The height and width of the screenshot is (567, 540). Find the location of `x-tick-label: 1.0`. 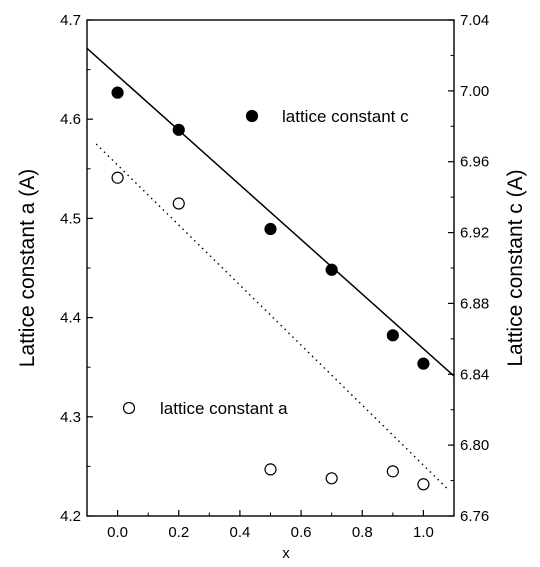

x-tick-label: 1.0 is located at coordinates (423, 532).